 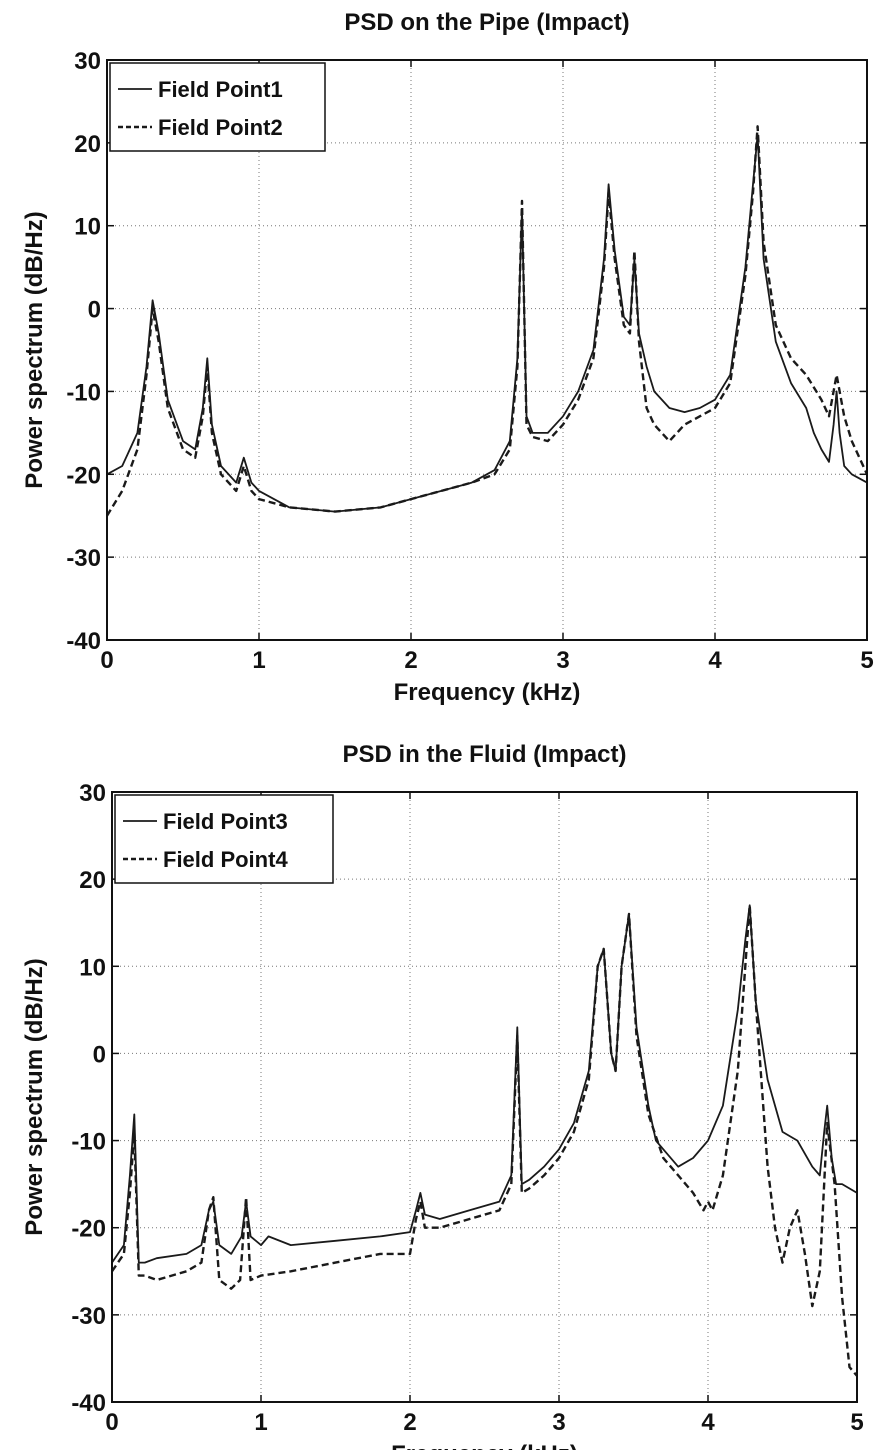 What do you see at coordinates (486, 22) in the screenshot?
I see `chart-title: PSD on the Pipe (Impact)` at bounding box center [486, 22].